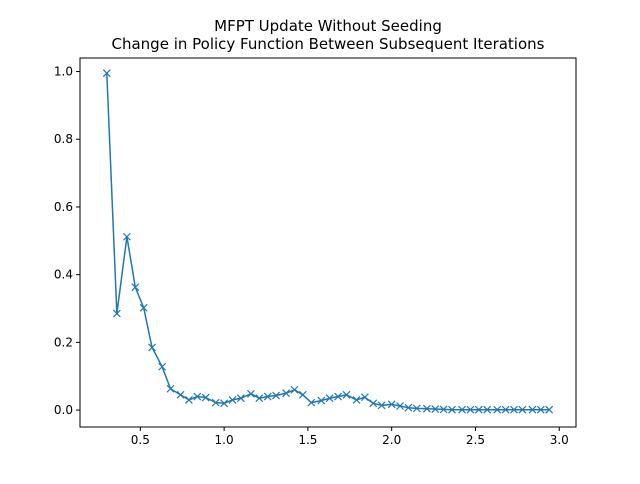 The width and height of the screenshot is (640, 484). I want to click on y-tick-label: 0.0, so click(63, 410).